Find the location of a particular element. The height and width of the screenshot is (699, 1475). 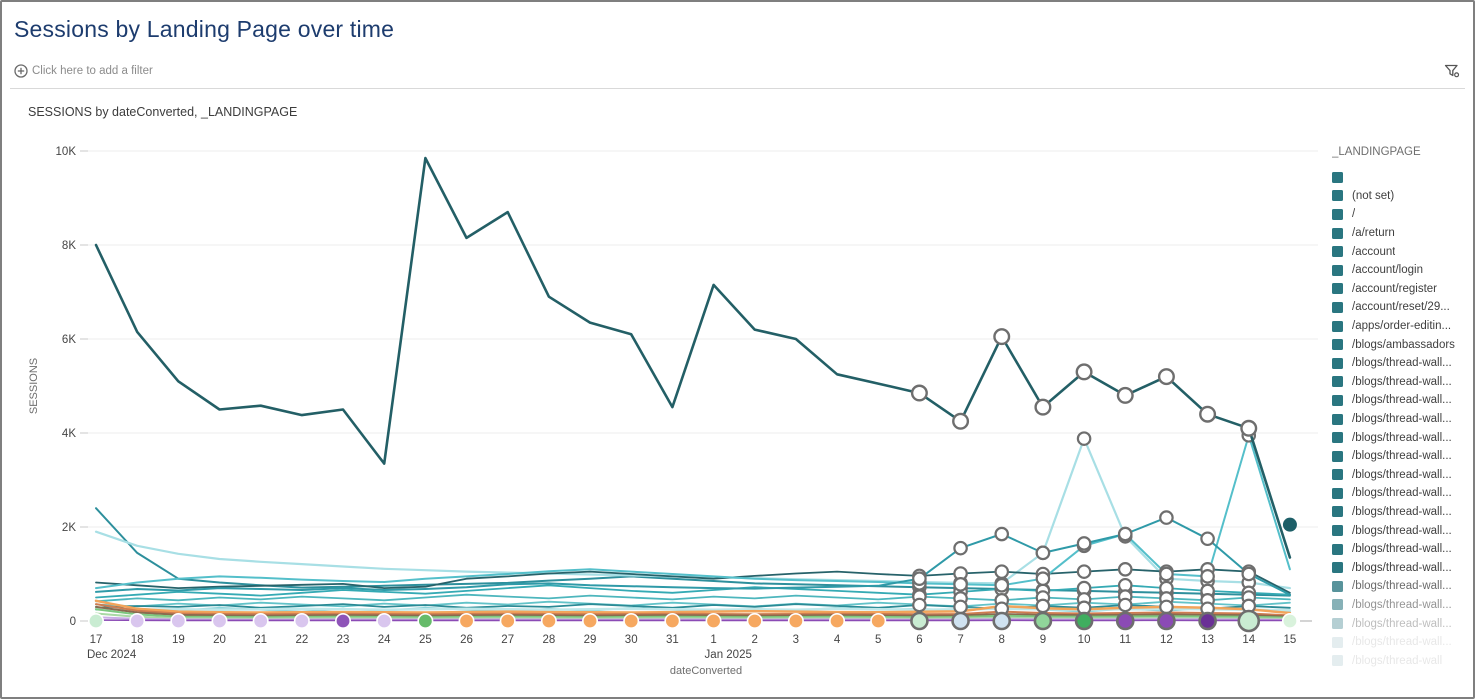

legend-item: /a/return is located at coordinates (1401, 233).